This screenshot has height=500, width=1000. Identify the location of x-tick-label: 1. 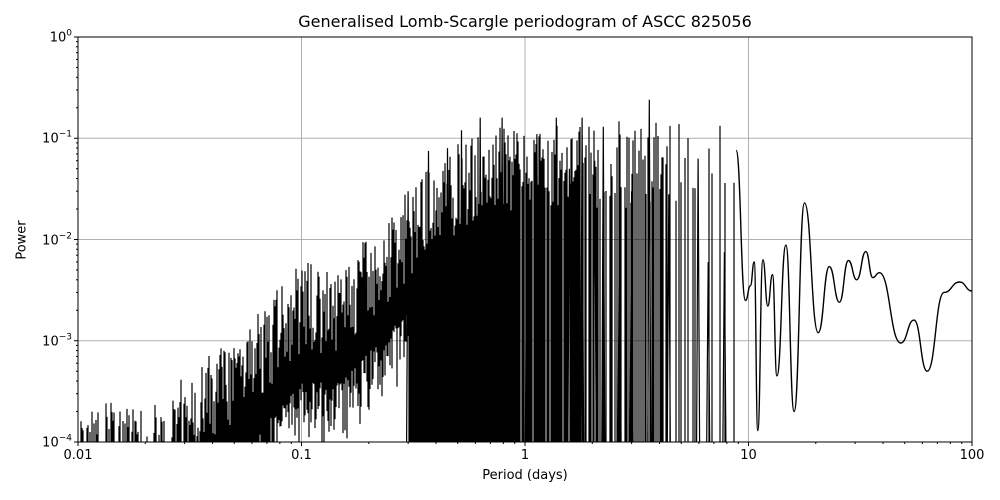
(525, 455).